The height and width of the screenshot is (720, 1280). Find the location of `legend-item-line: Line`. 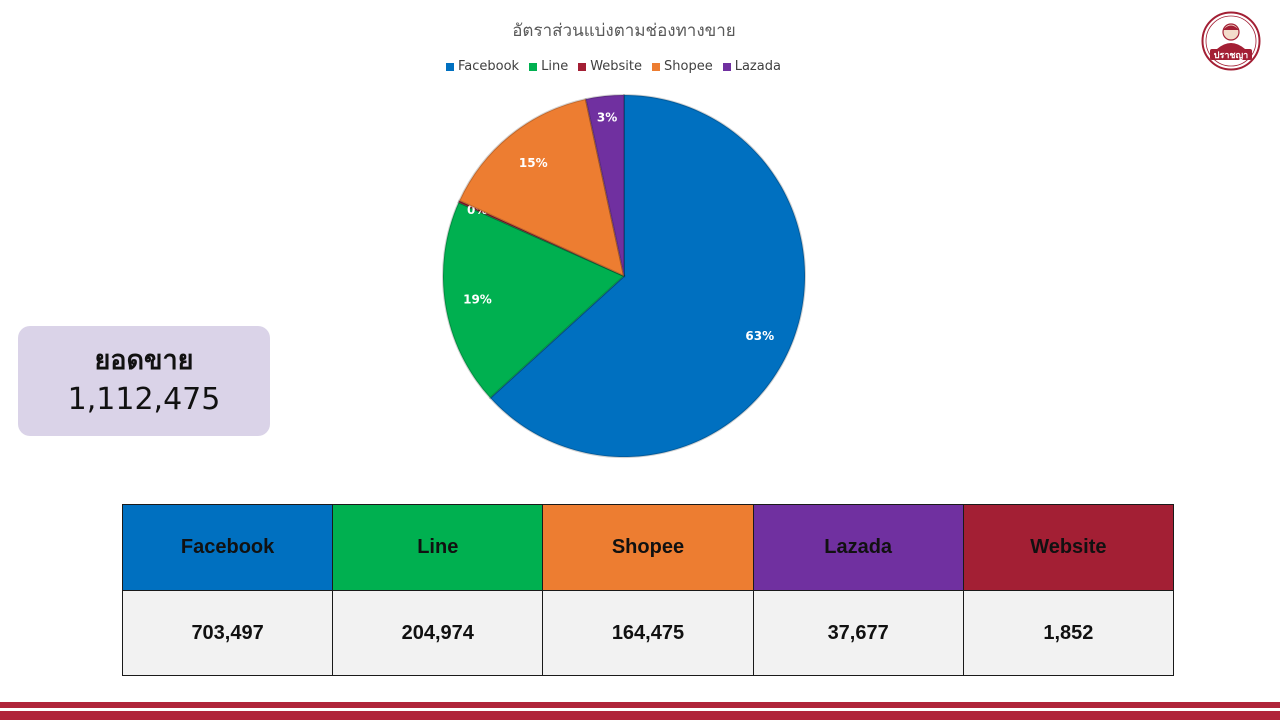

legend-item-line: Line is located at coordinates (548, 66).